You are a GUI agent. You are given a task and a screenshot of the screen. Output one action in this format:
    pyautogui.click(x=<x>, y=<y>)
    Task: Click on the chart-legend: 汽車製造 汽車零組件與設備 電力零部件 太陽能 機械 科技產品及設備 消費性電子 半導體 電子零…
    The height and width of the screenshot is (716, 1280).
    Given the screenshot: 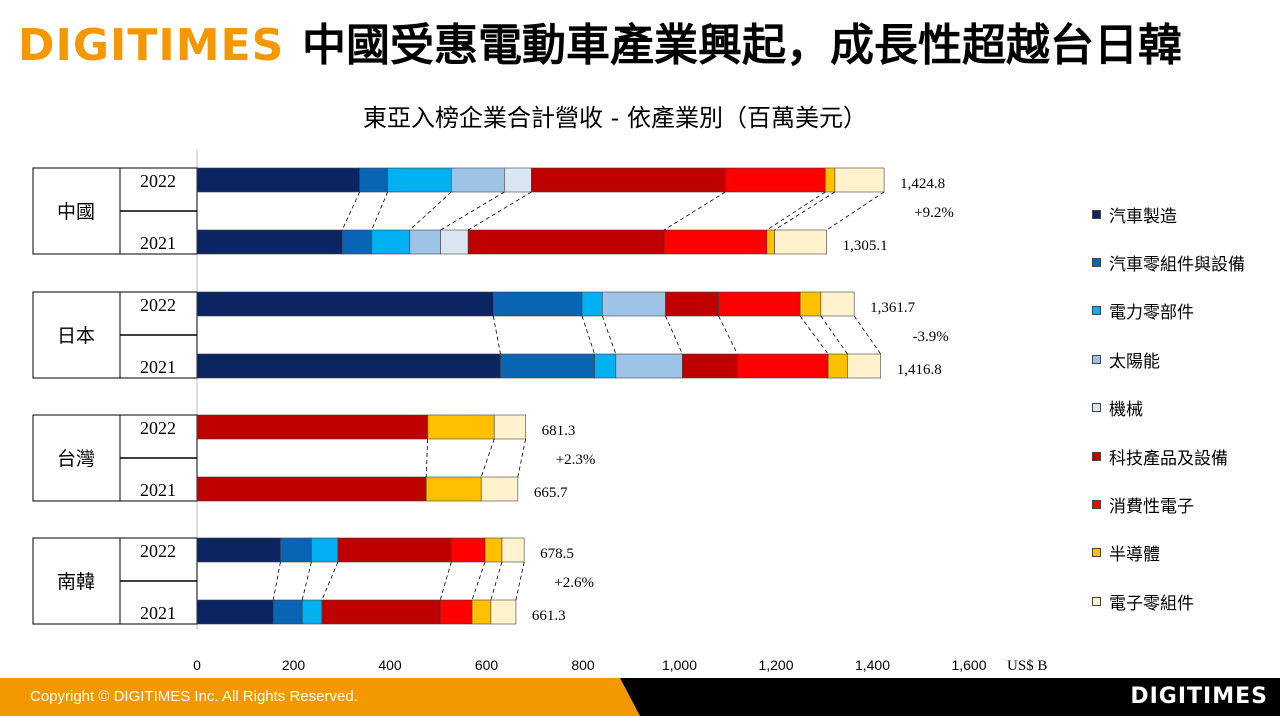 What is the action you would take?
    pyautogui.click(x=1184, y=408)
    